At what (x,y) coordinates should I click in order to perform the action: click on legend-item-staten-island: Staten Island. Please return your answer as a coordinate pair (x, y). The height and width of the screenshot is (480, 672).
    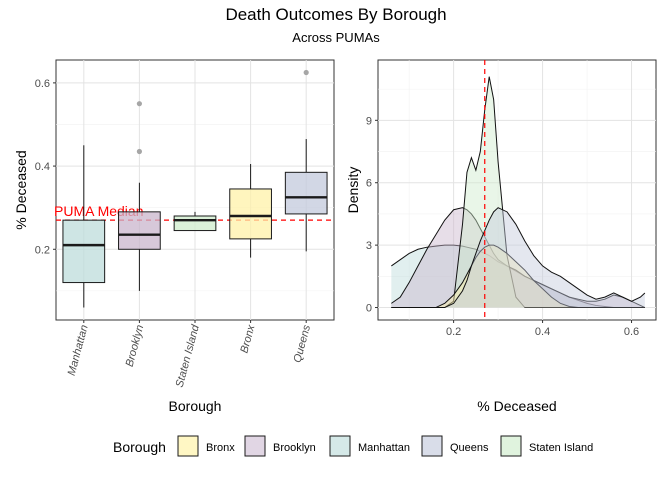
    Looking at the image, I should click on (546, 446).